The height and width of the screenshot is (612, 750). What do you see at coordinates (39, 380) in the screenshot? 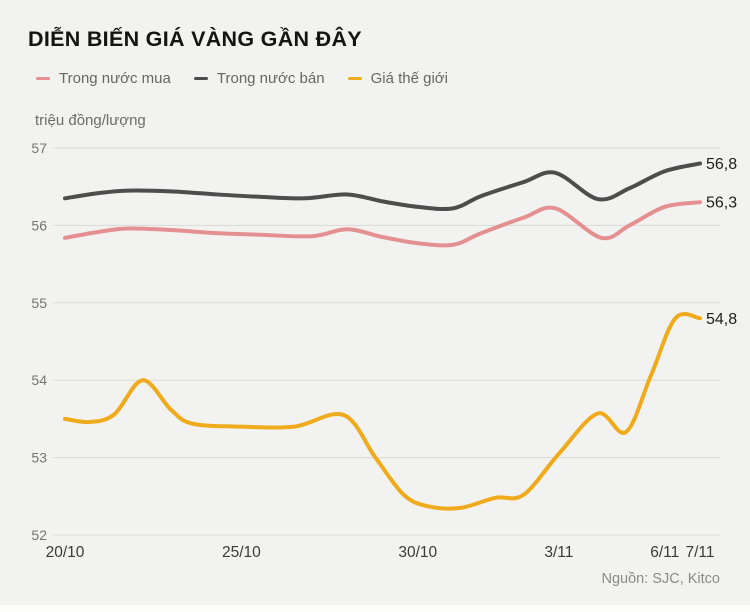
I see `y-tick-label-54: 54` at bounding box center [39, 380].